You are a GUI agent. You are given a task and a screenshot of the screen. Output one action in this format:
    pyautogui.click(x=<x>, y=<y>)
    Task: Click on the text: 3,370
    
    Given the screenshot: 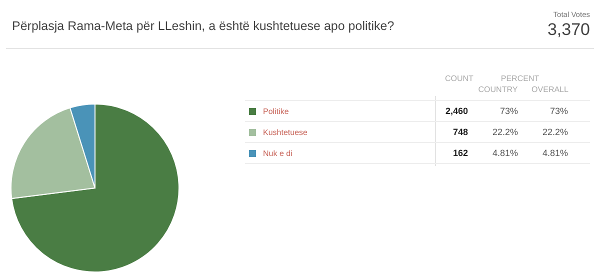 What is the action you would take?
    pyautogui.click(x=568, y=30)
    